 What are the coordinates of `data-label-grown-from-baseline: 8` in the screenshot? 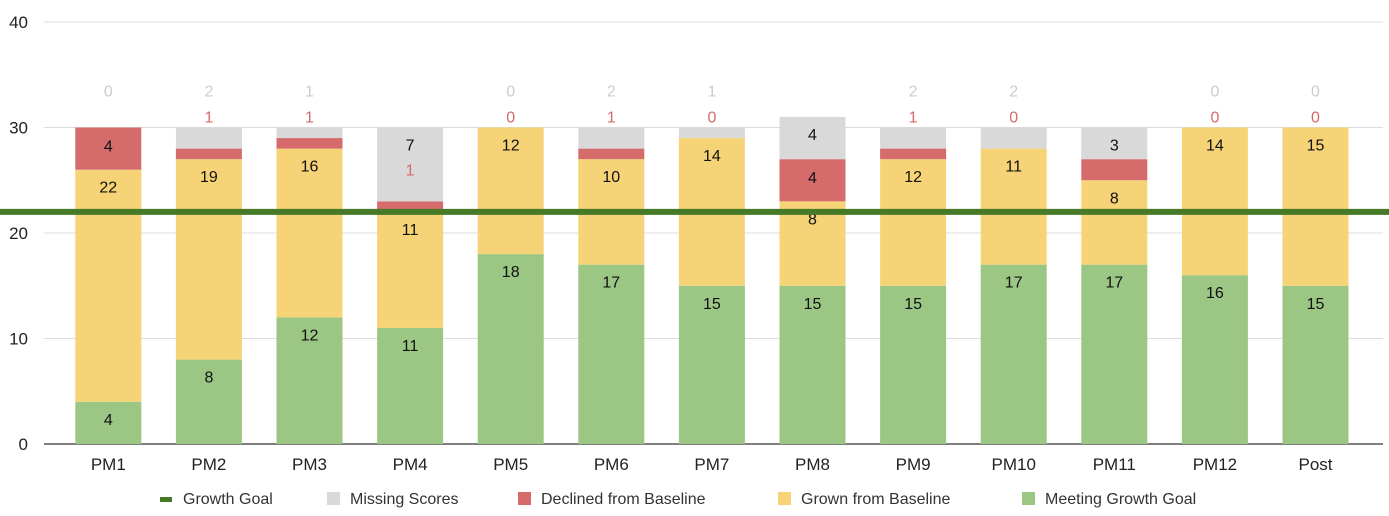 It's located at (1114, 198).